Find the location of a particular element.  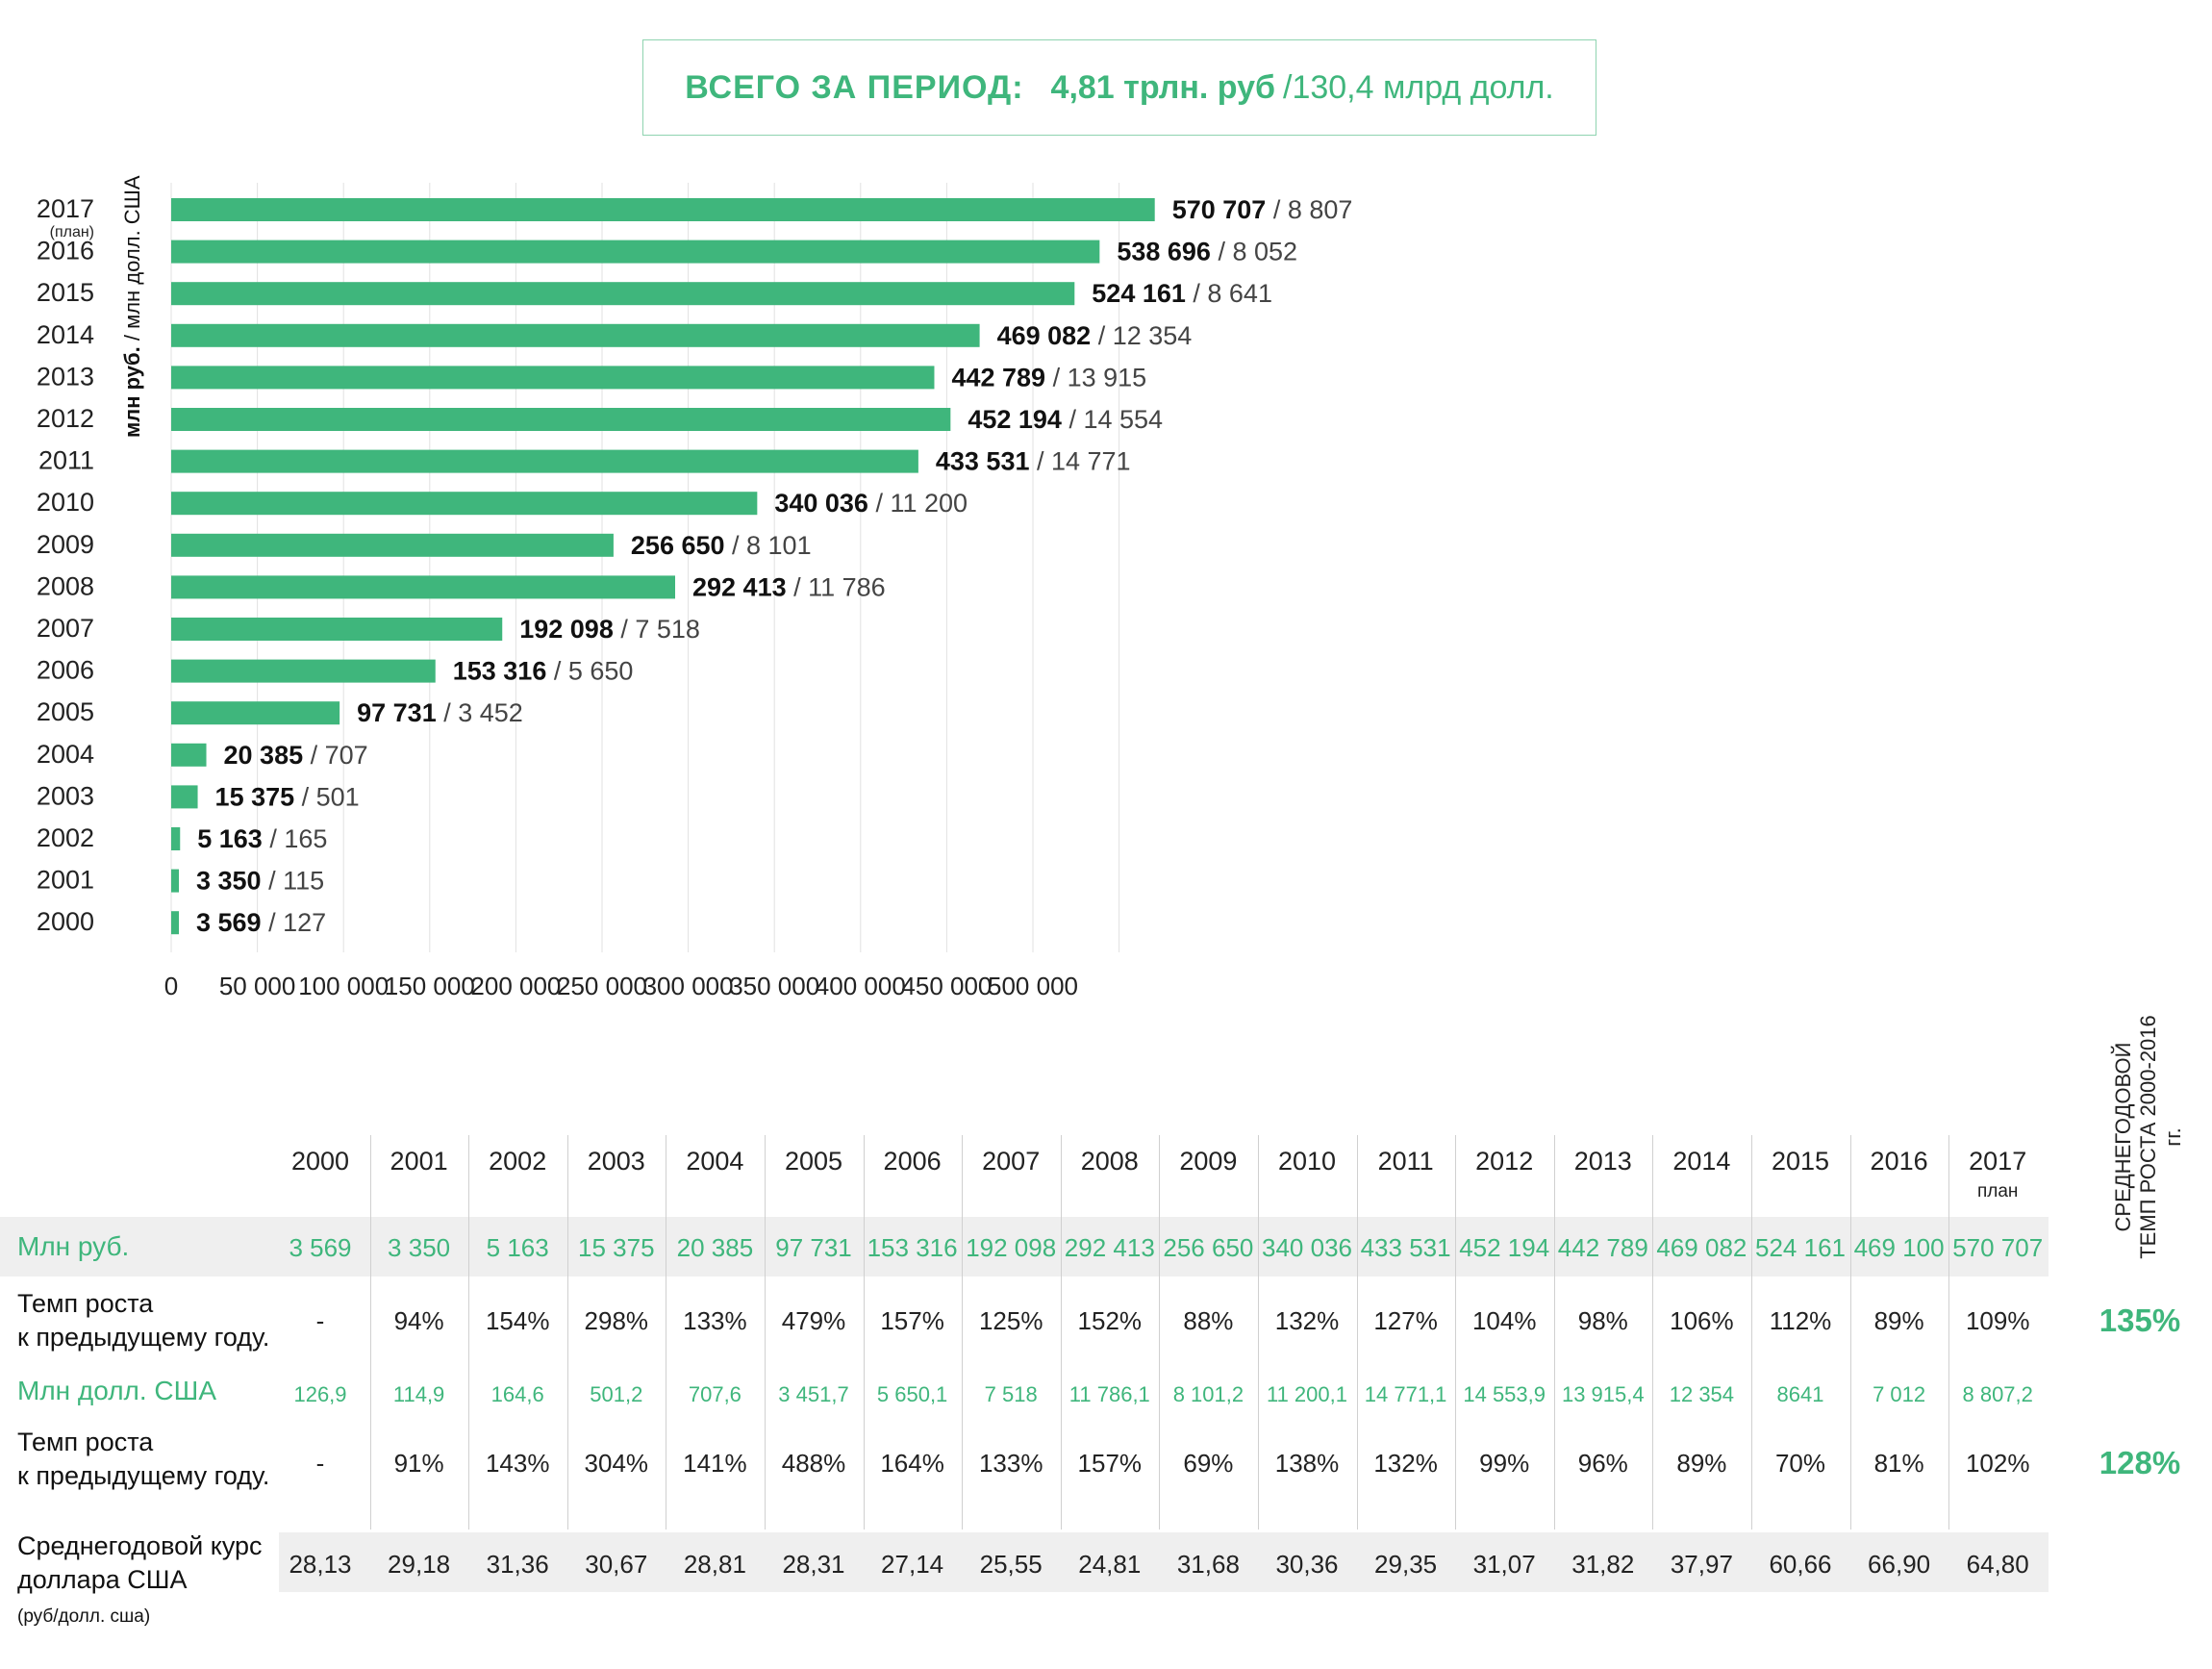

y-category-label: 2013 is located at coordinates (66, 376).